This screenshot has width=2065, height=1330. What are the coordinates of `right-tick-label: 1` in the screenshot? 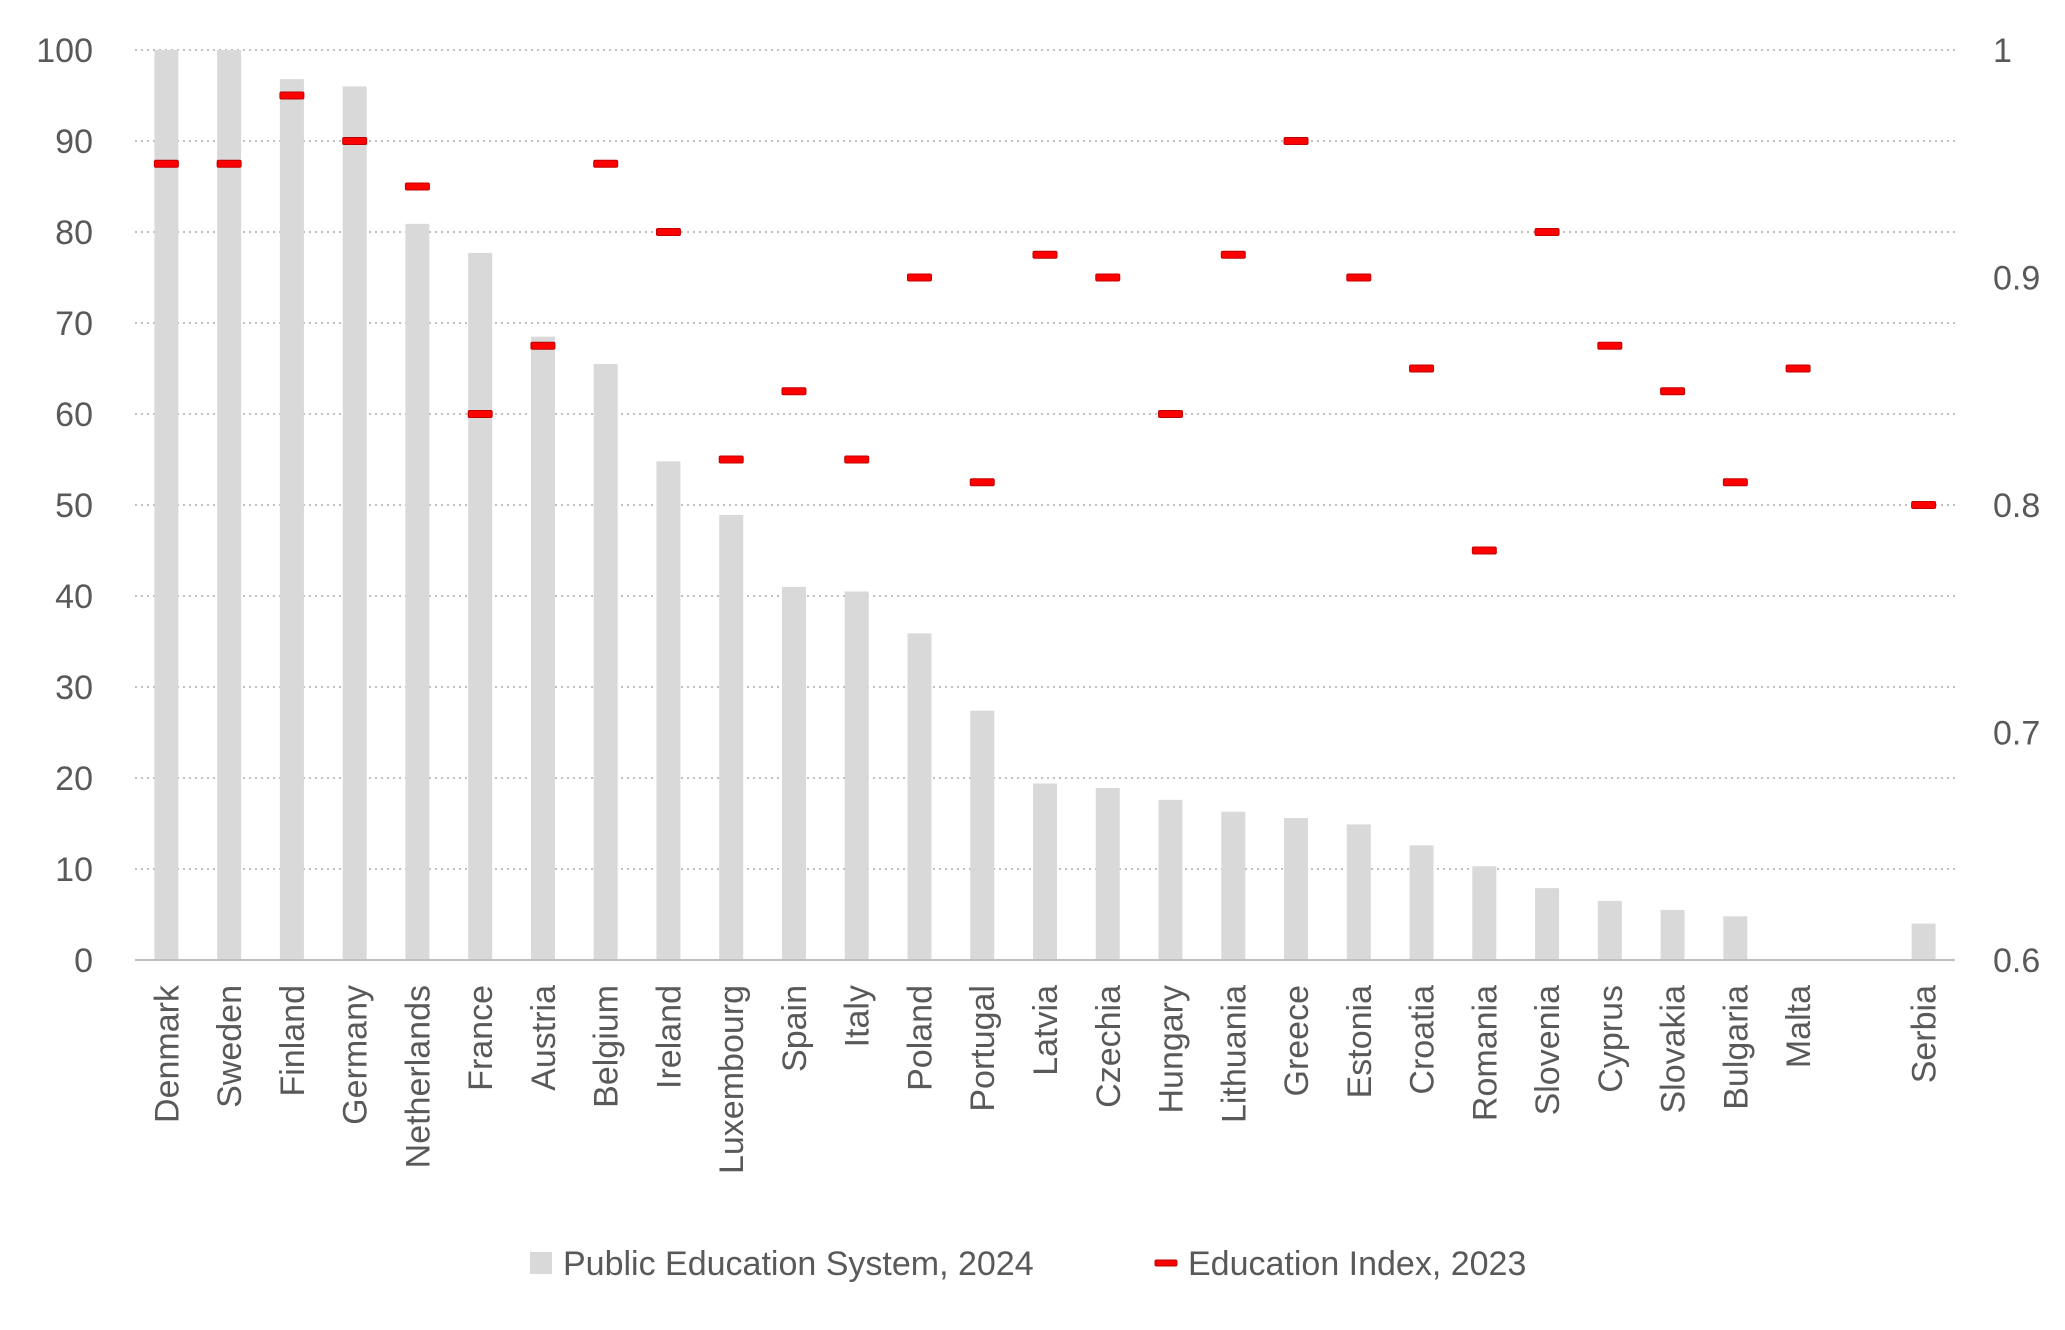 It's located at (2002, 51).